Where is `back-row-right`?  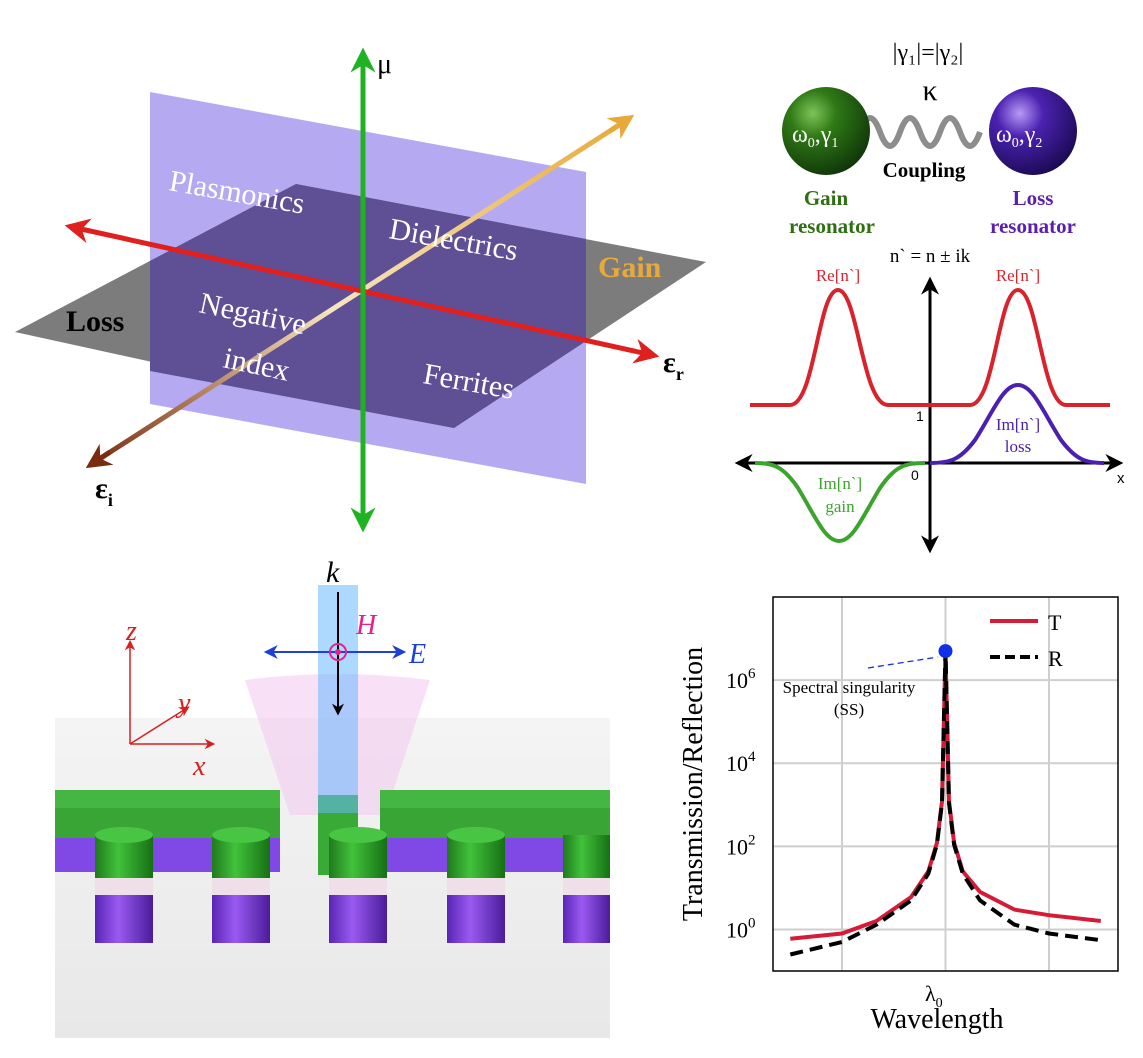 back-row-right is located at coordinates (495, 800).